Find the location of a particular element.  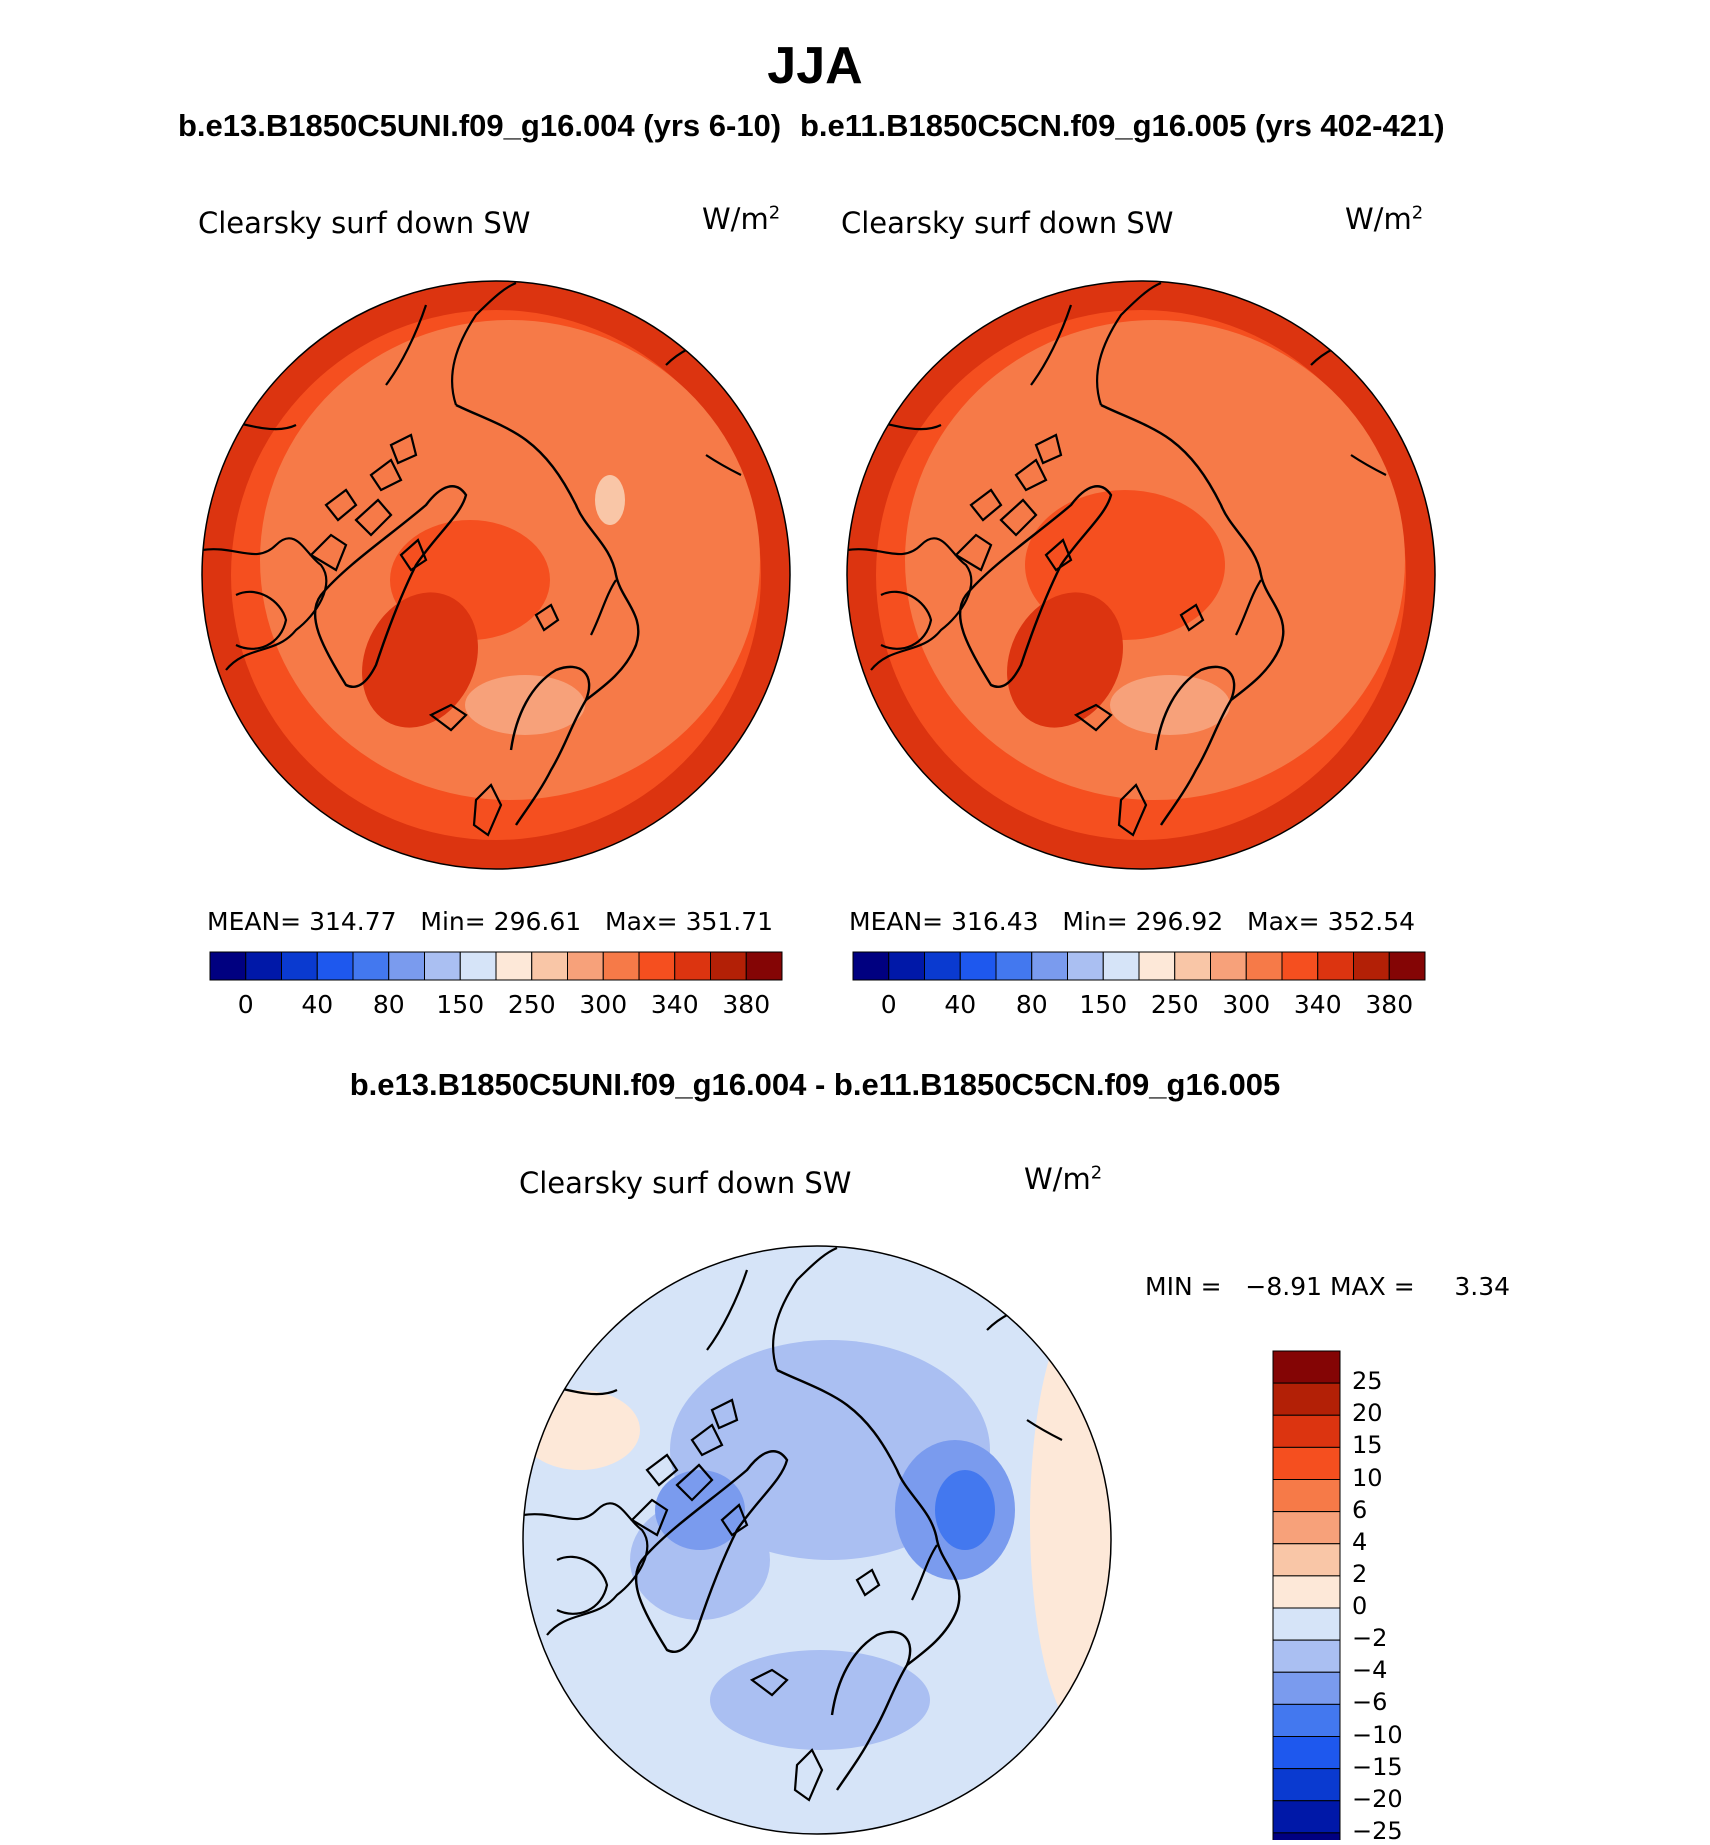

colorbar-tick-label: 6 is located at coordinates (1360, 1509).